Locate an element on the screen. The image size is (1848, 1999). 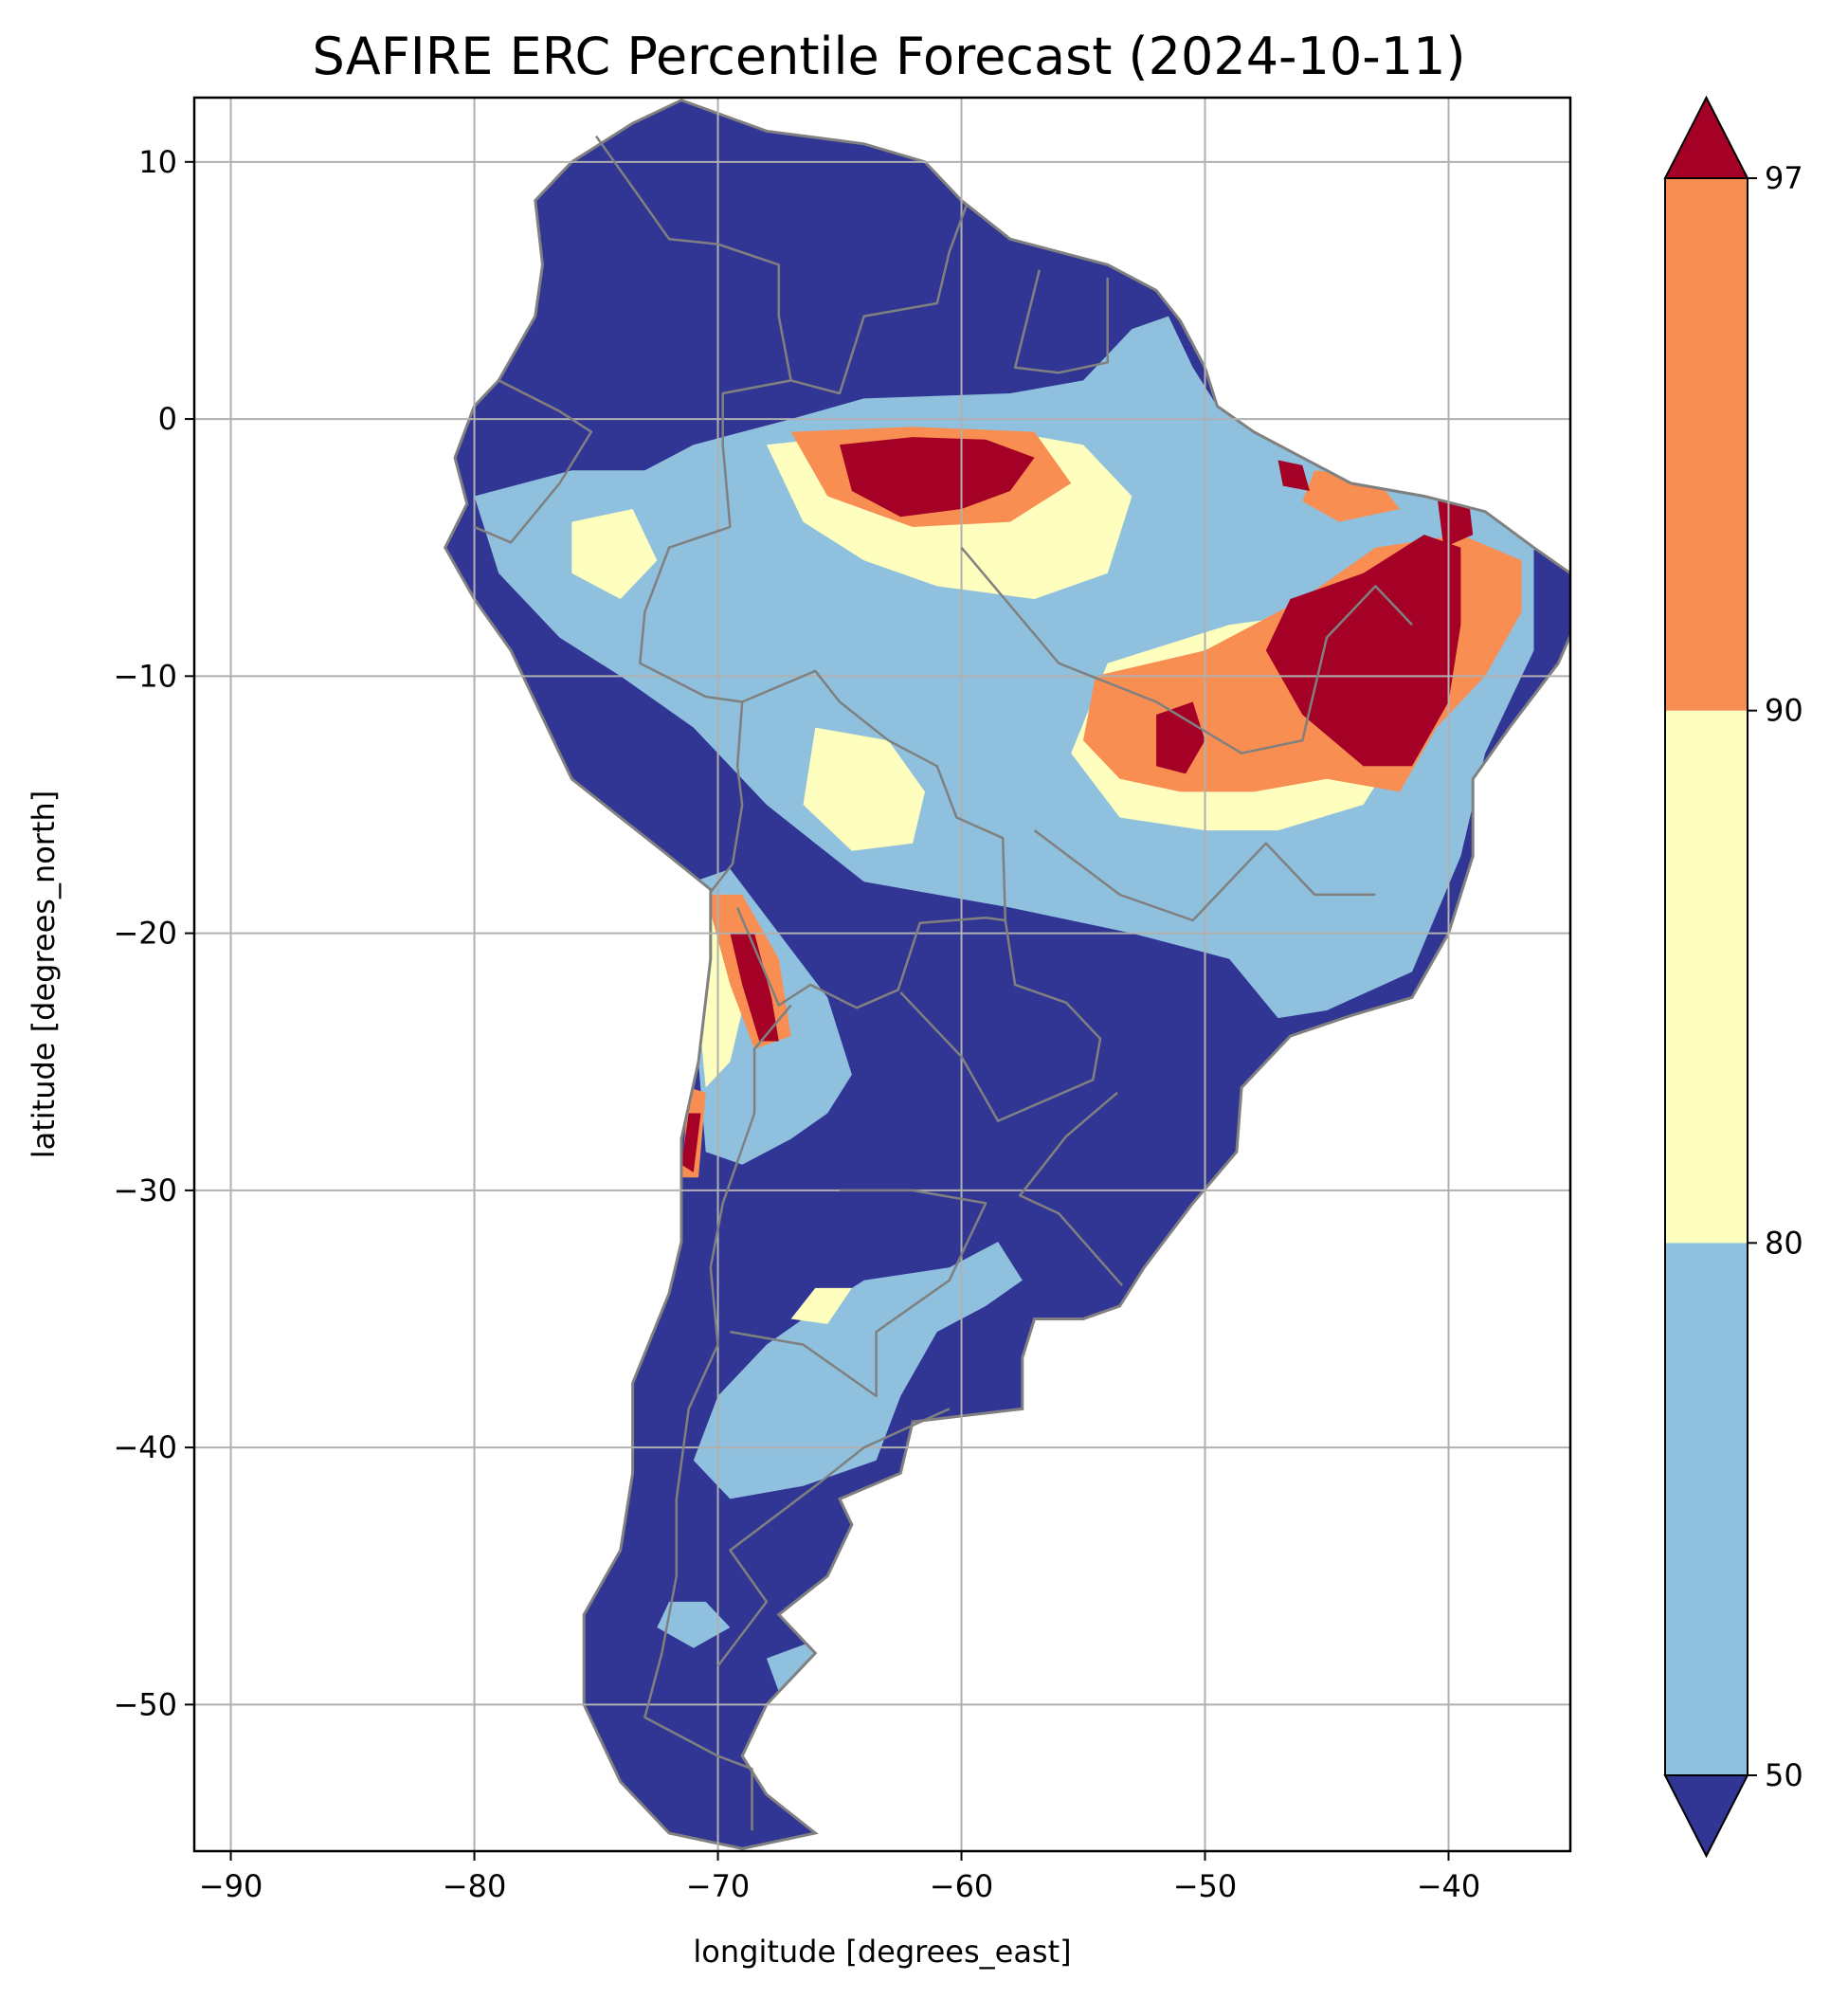
y-tick-label: 0 is located at coordinates (168, 419).